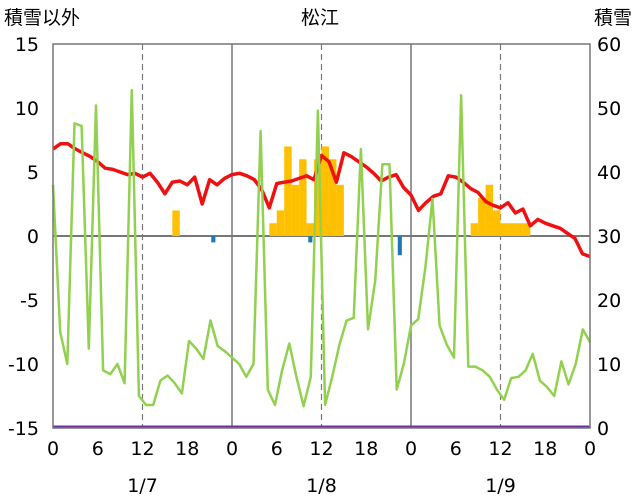 This screenshot has width=636, height=501. What do you see at coordinates (609, 173) in the screenshot?
I see `right-tick-label: 40` at bounding box center [609, 173].